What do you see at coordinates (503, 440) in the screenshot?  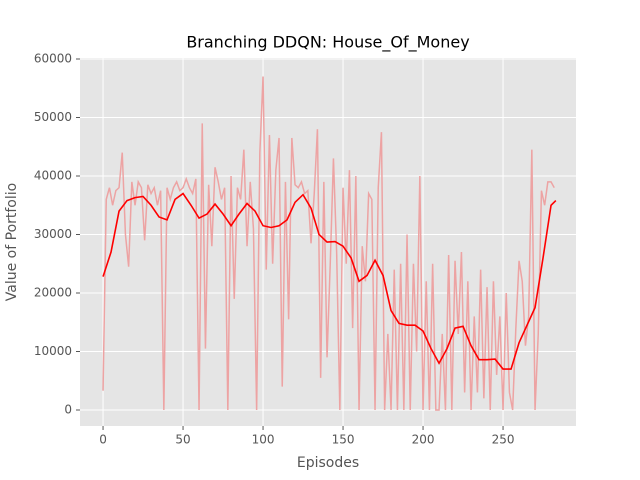 I see `x-tick-label: 250` at bounding box center [503, 440].